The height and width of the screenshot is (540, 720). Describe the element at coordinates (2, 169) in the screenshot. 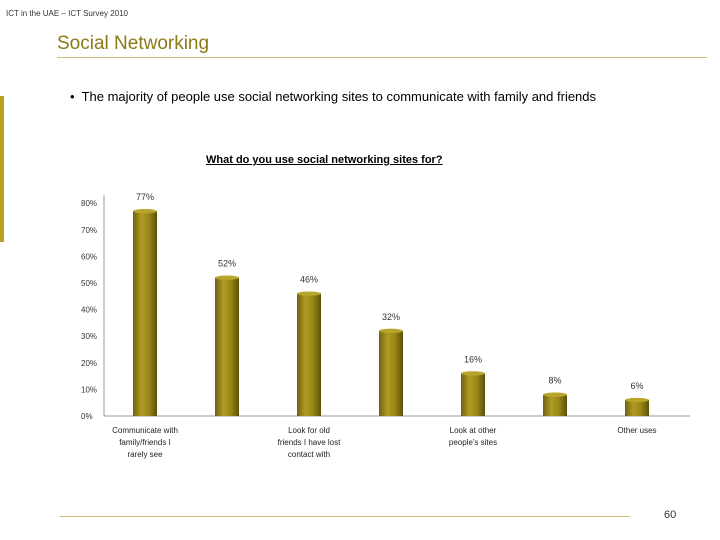

I see `side-accent-bar` at that location.